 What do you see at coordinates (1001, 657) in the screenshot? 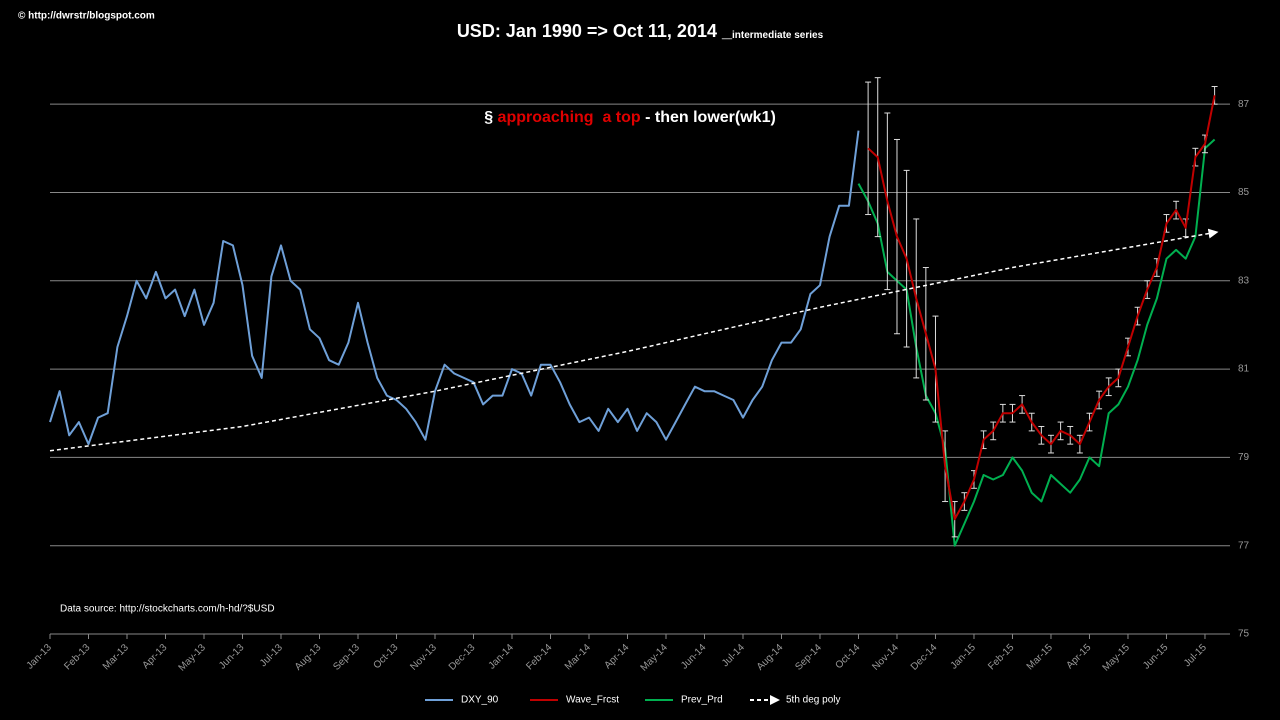
I see `x-tick-label: Feb-15` at bounding box center [1001, 657].